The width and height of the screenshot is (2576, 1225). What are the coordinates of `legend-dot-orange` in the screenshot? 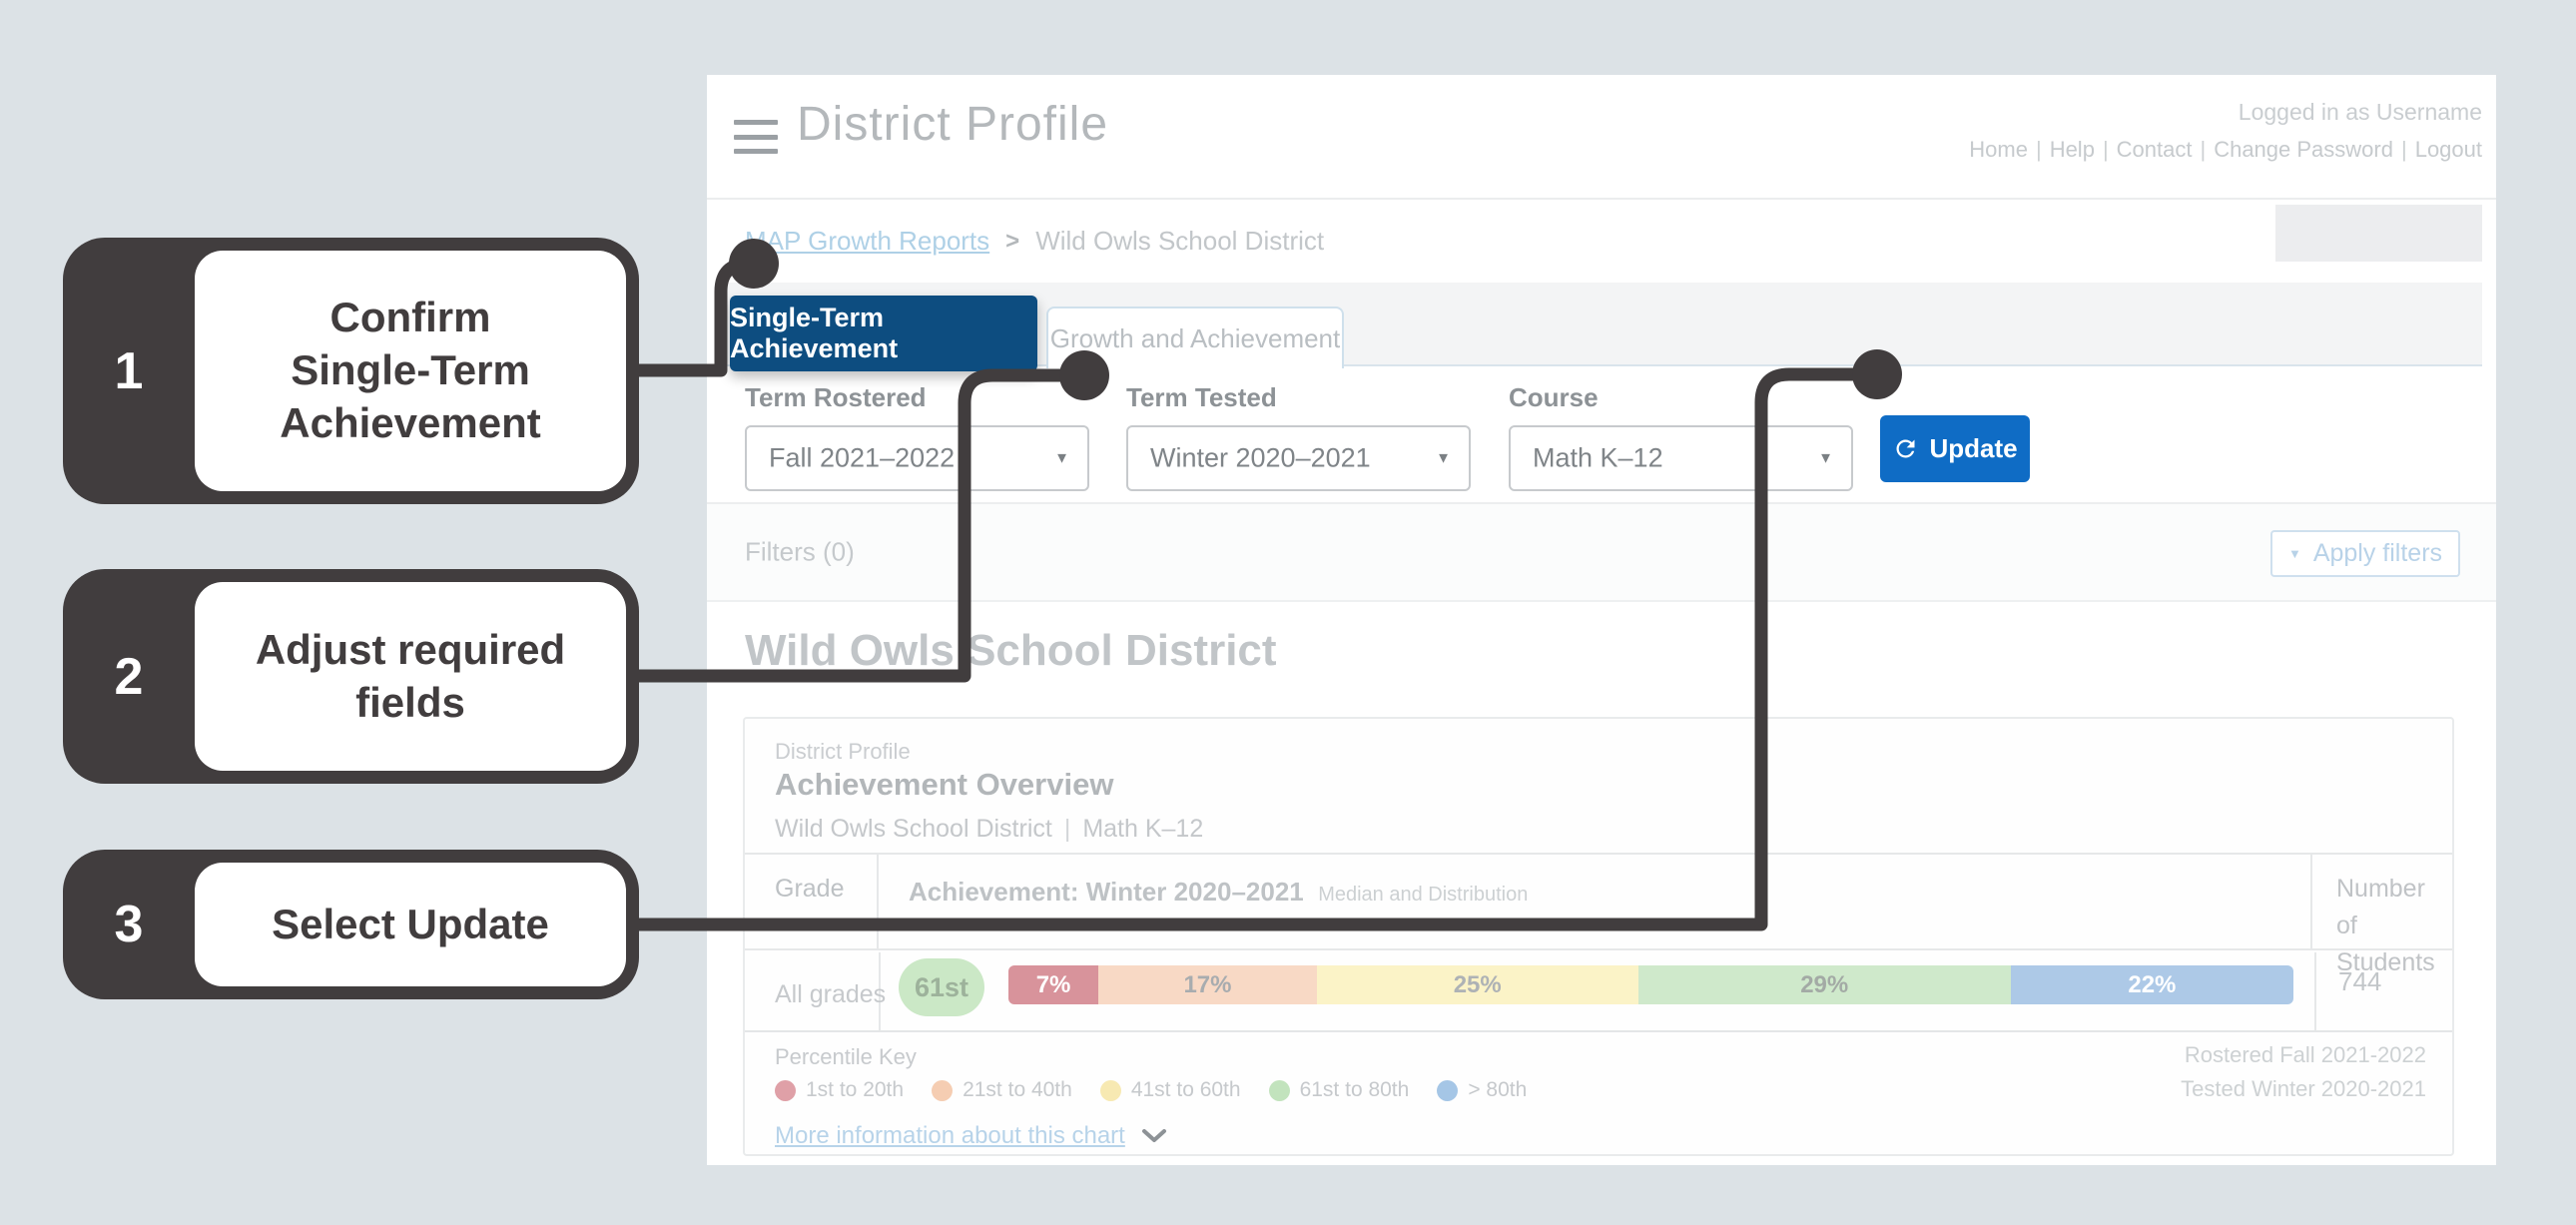 It's located at (943, 1090).